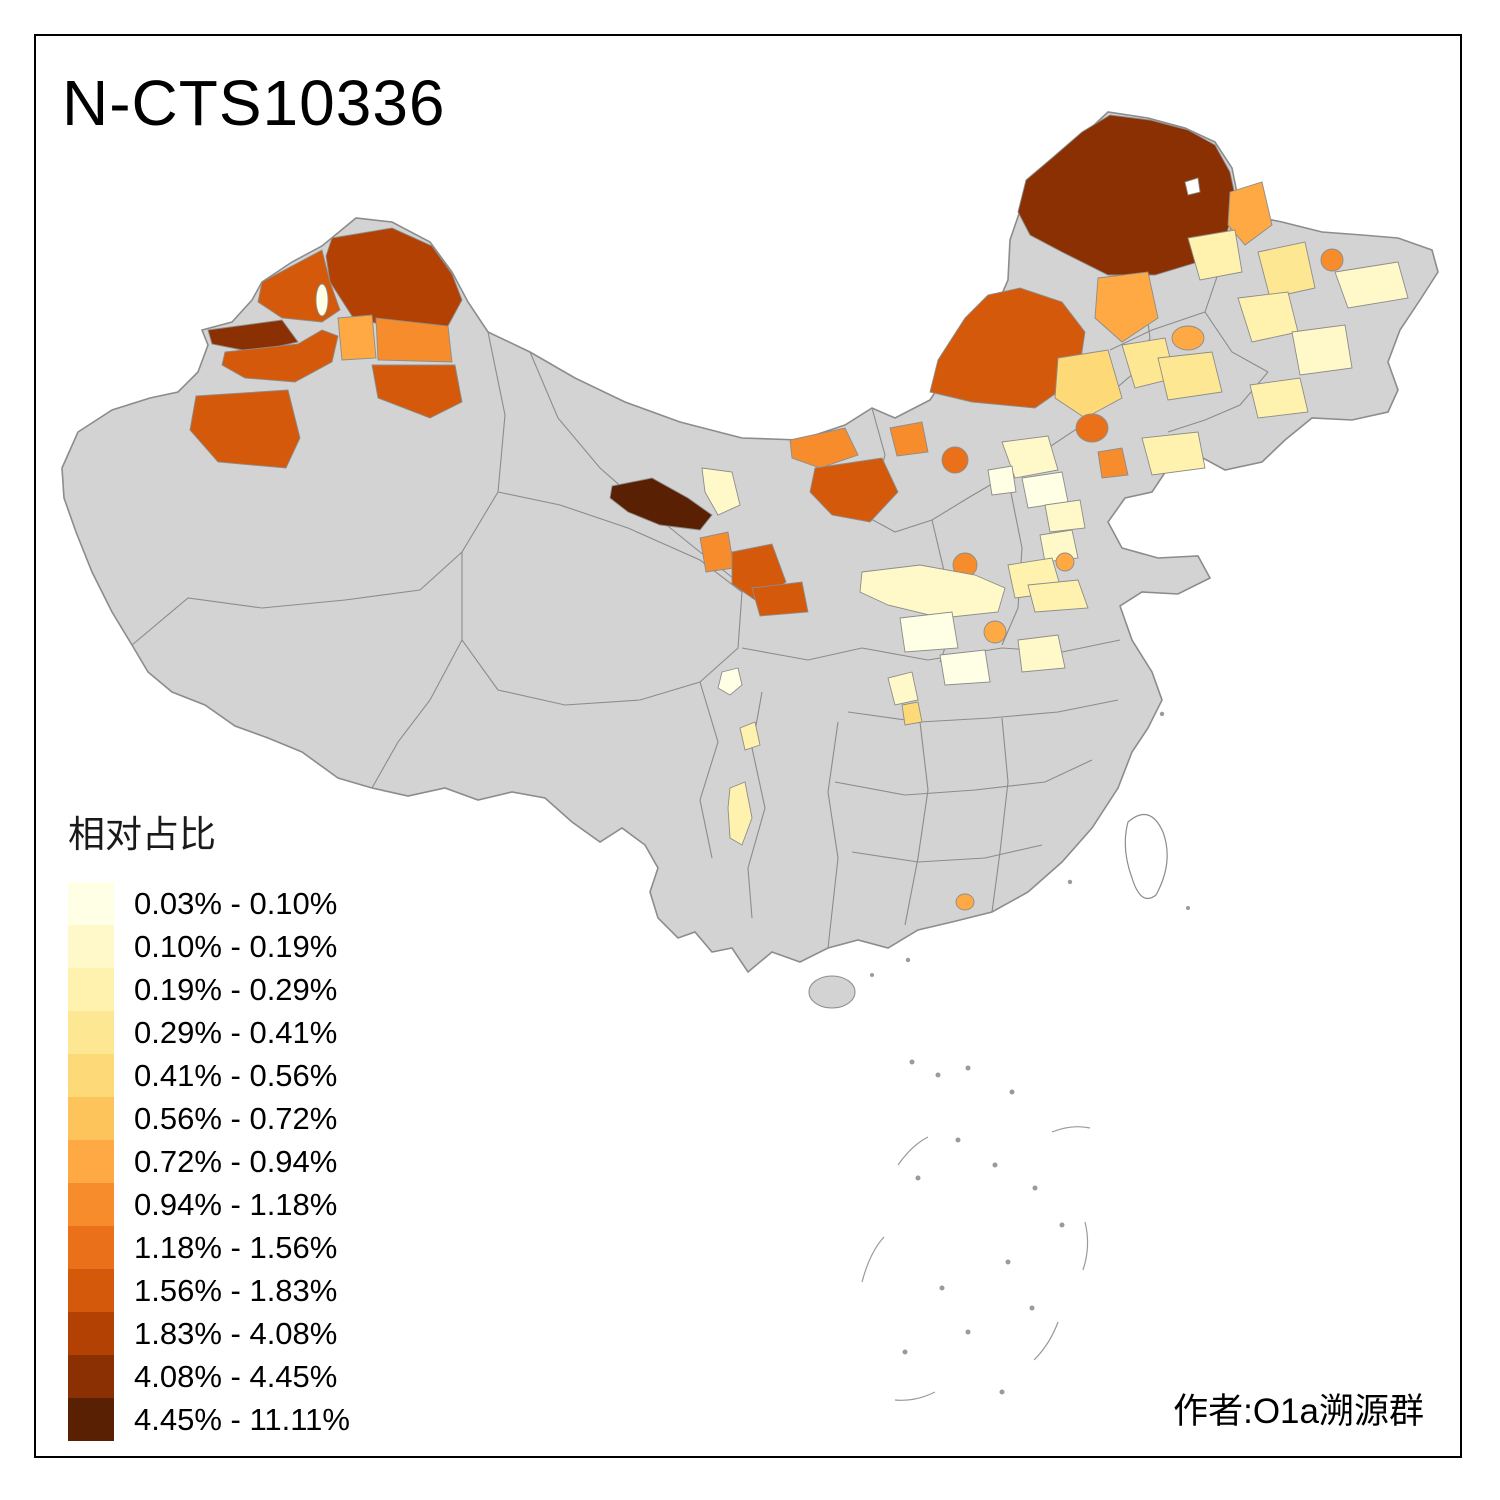 The image size is (1500, 1500). What do you see at coordinates (236, 1376) in the screenshot?
I see `legend-label: 4.08% - 4.45%` at bounding box center [236, 1376].